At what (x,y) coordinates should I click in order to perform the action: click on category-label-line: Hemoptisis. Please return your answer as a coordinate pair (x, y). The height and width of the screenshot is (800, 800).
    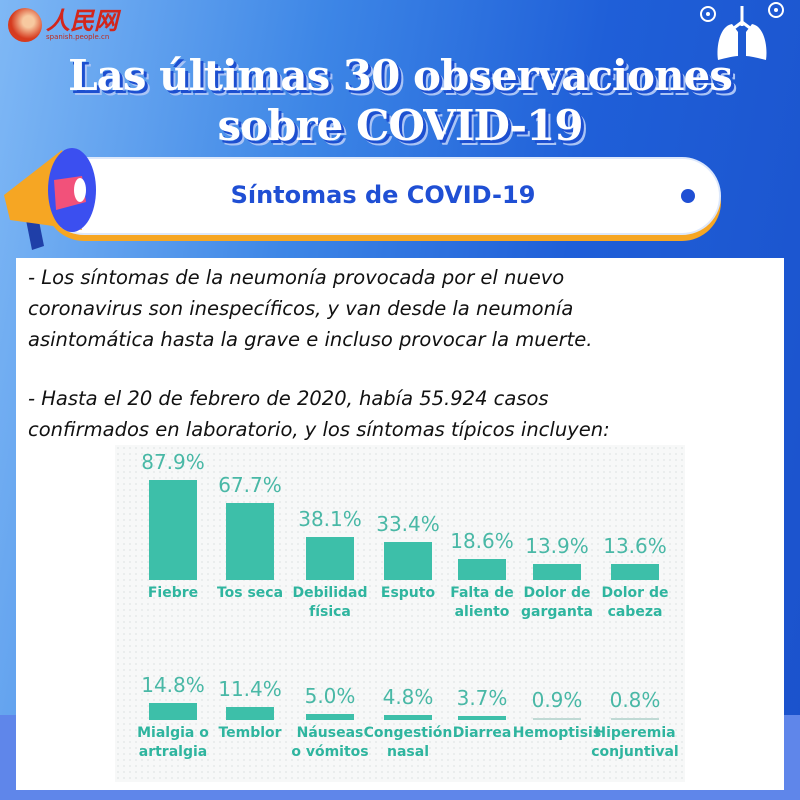
    Looking at the image, I should click on (557, 733).